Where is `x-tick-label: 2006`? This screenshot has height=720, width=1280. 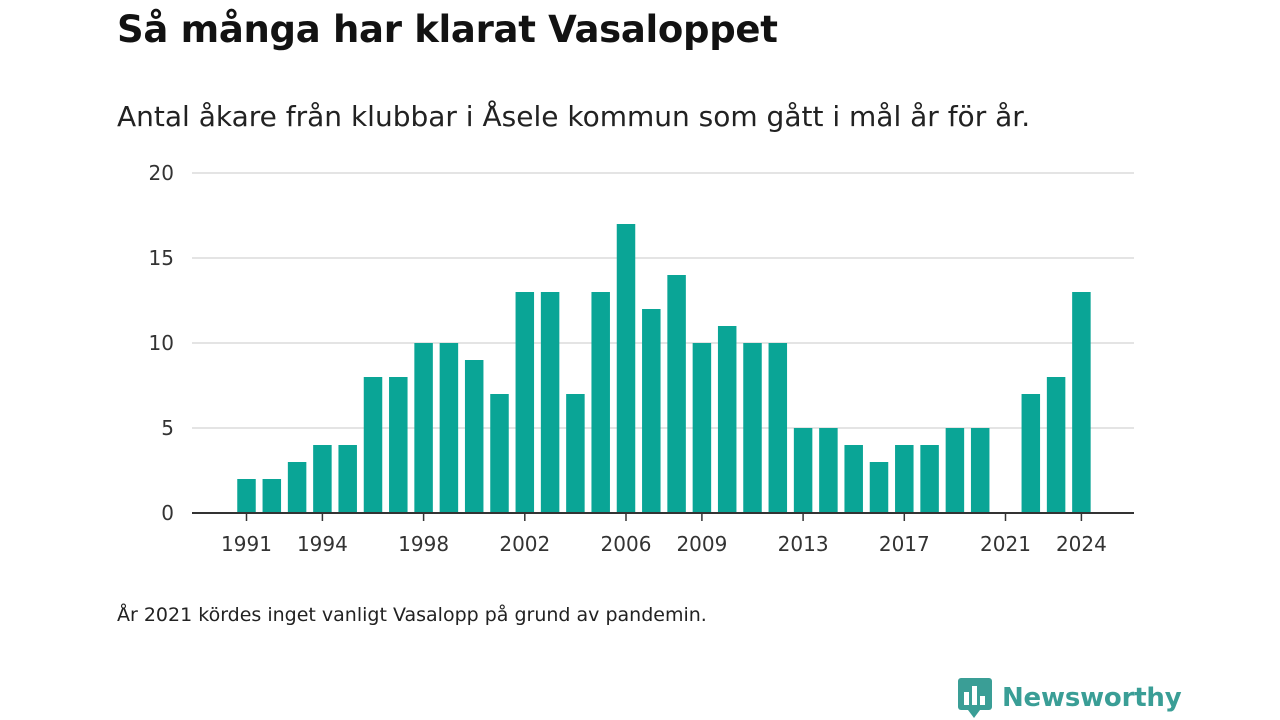
x-tick-label: 2006 is located at coordinates (626, 544).